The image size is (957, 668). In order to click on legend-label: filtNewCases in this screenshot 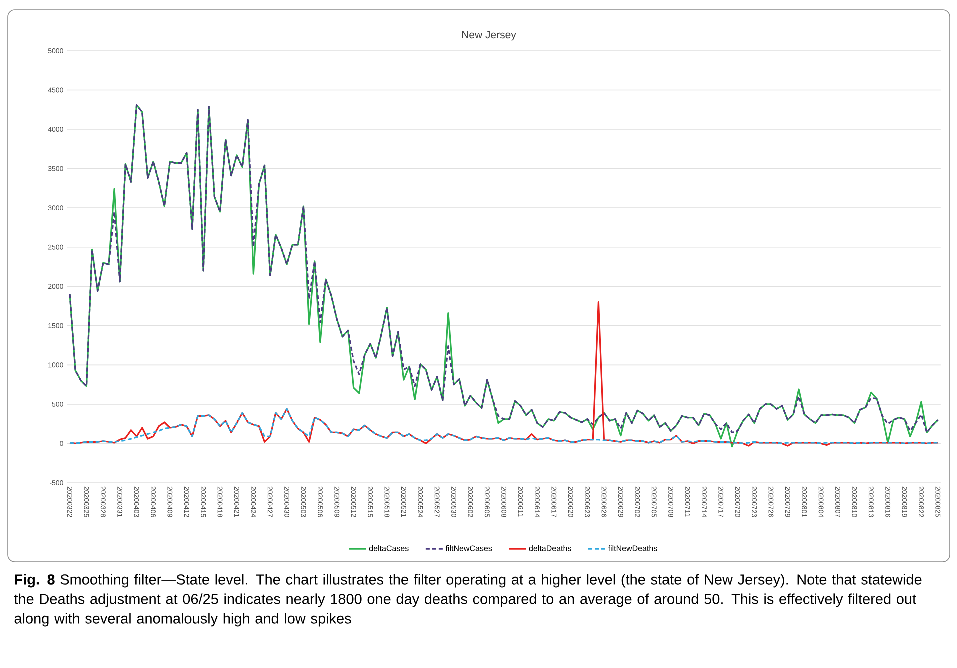, I will do `click(469, 548)`.